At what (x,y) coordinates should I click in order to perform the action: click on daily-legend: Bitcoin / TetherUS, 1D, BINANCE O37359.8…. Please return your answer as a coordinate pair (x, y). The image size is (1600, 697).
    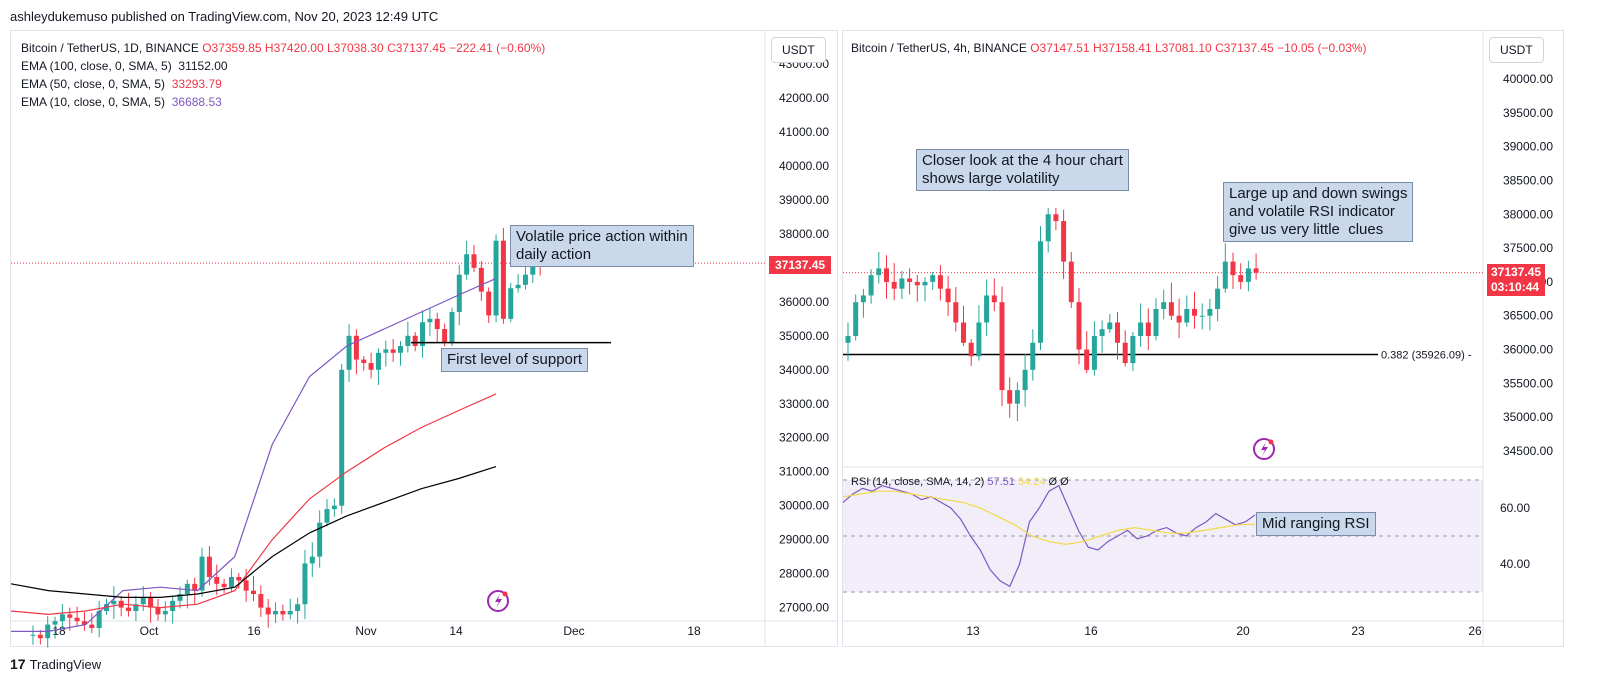
    Looking at the image, I should click on (283, 75).